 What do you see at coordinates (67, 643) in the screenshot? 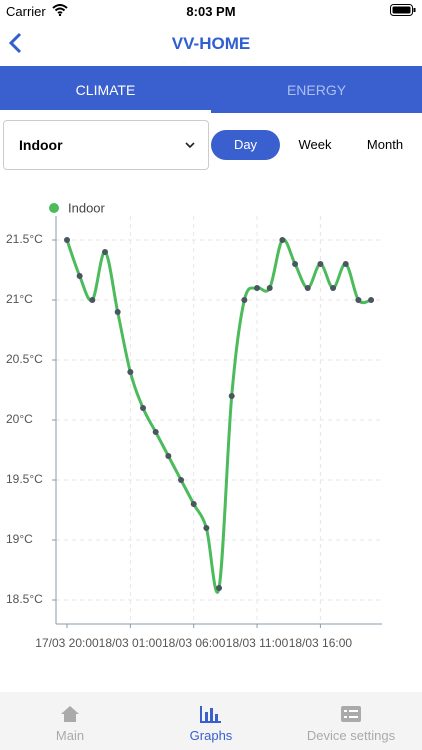
I see `x-tick-label: 17/03 20:00` at bounding box center [67, 643].